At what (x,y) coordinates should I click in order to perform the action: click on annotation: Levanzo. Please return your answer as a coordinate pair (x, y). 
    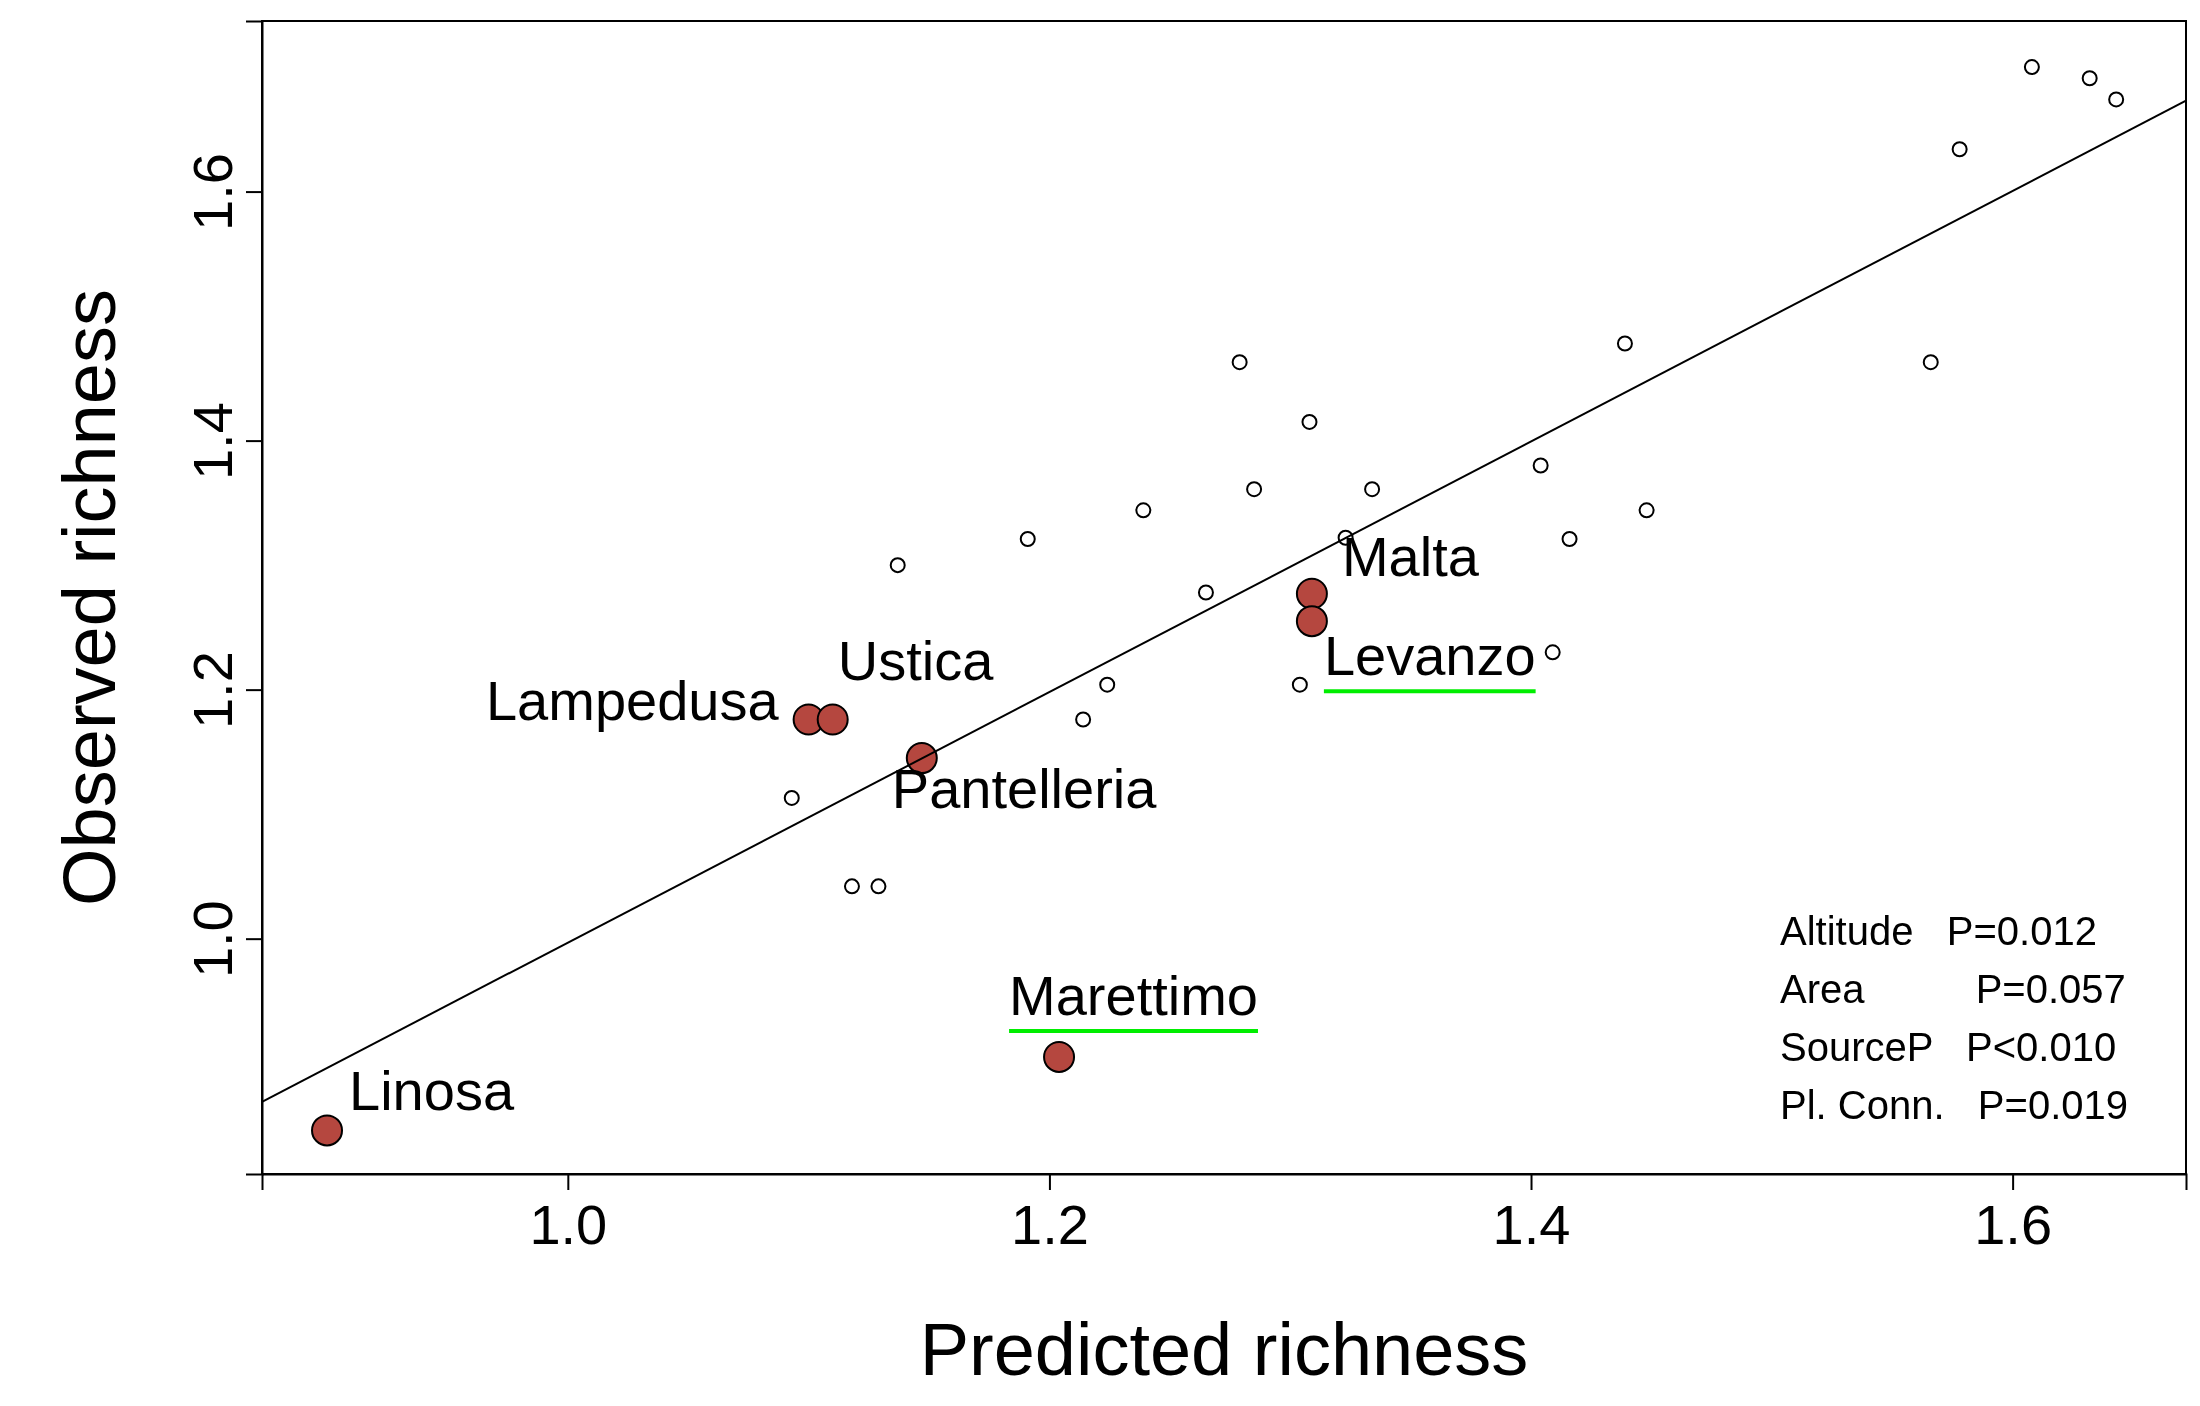
    Looking at the image, I should click on (1429, 656).